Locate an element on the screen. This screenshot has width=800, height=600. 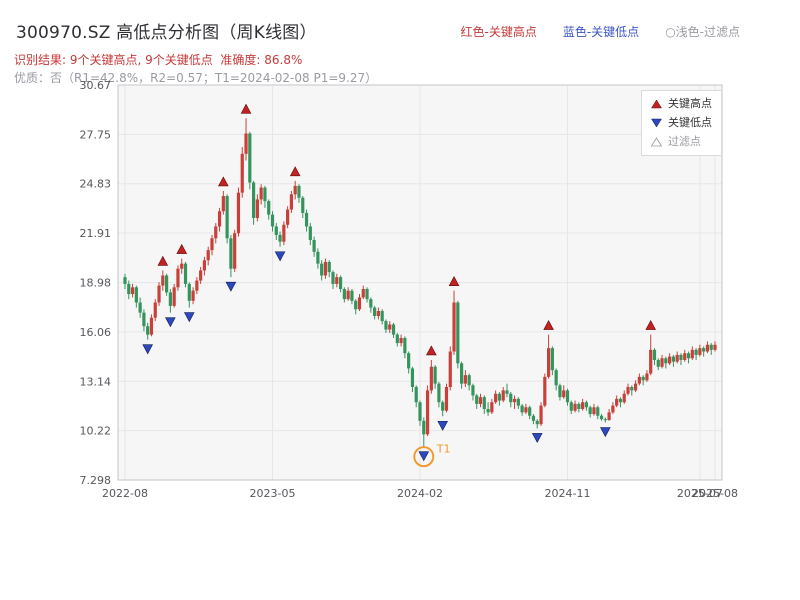
filtered-triangle-icon is located at coordinates (656, 142).